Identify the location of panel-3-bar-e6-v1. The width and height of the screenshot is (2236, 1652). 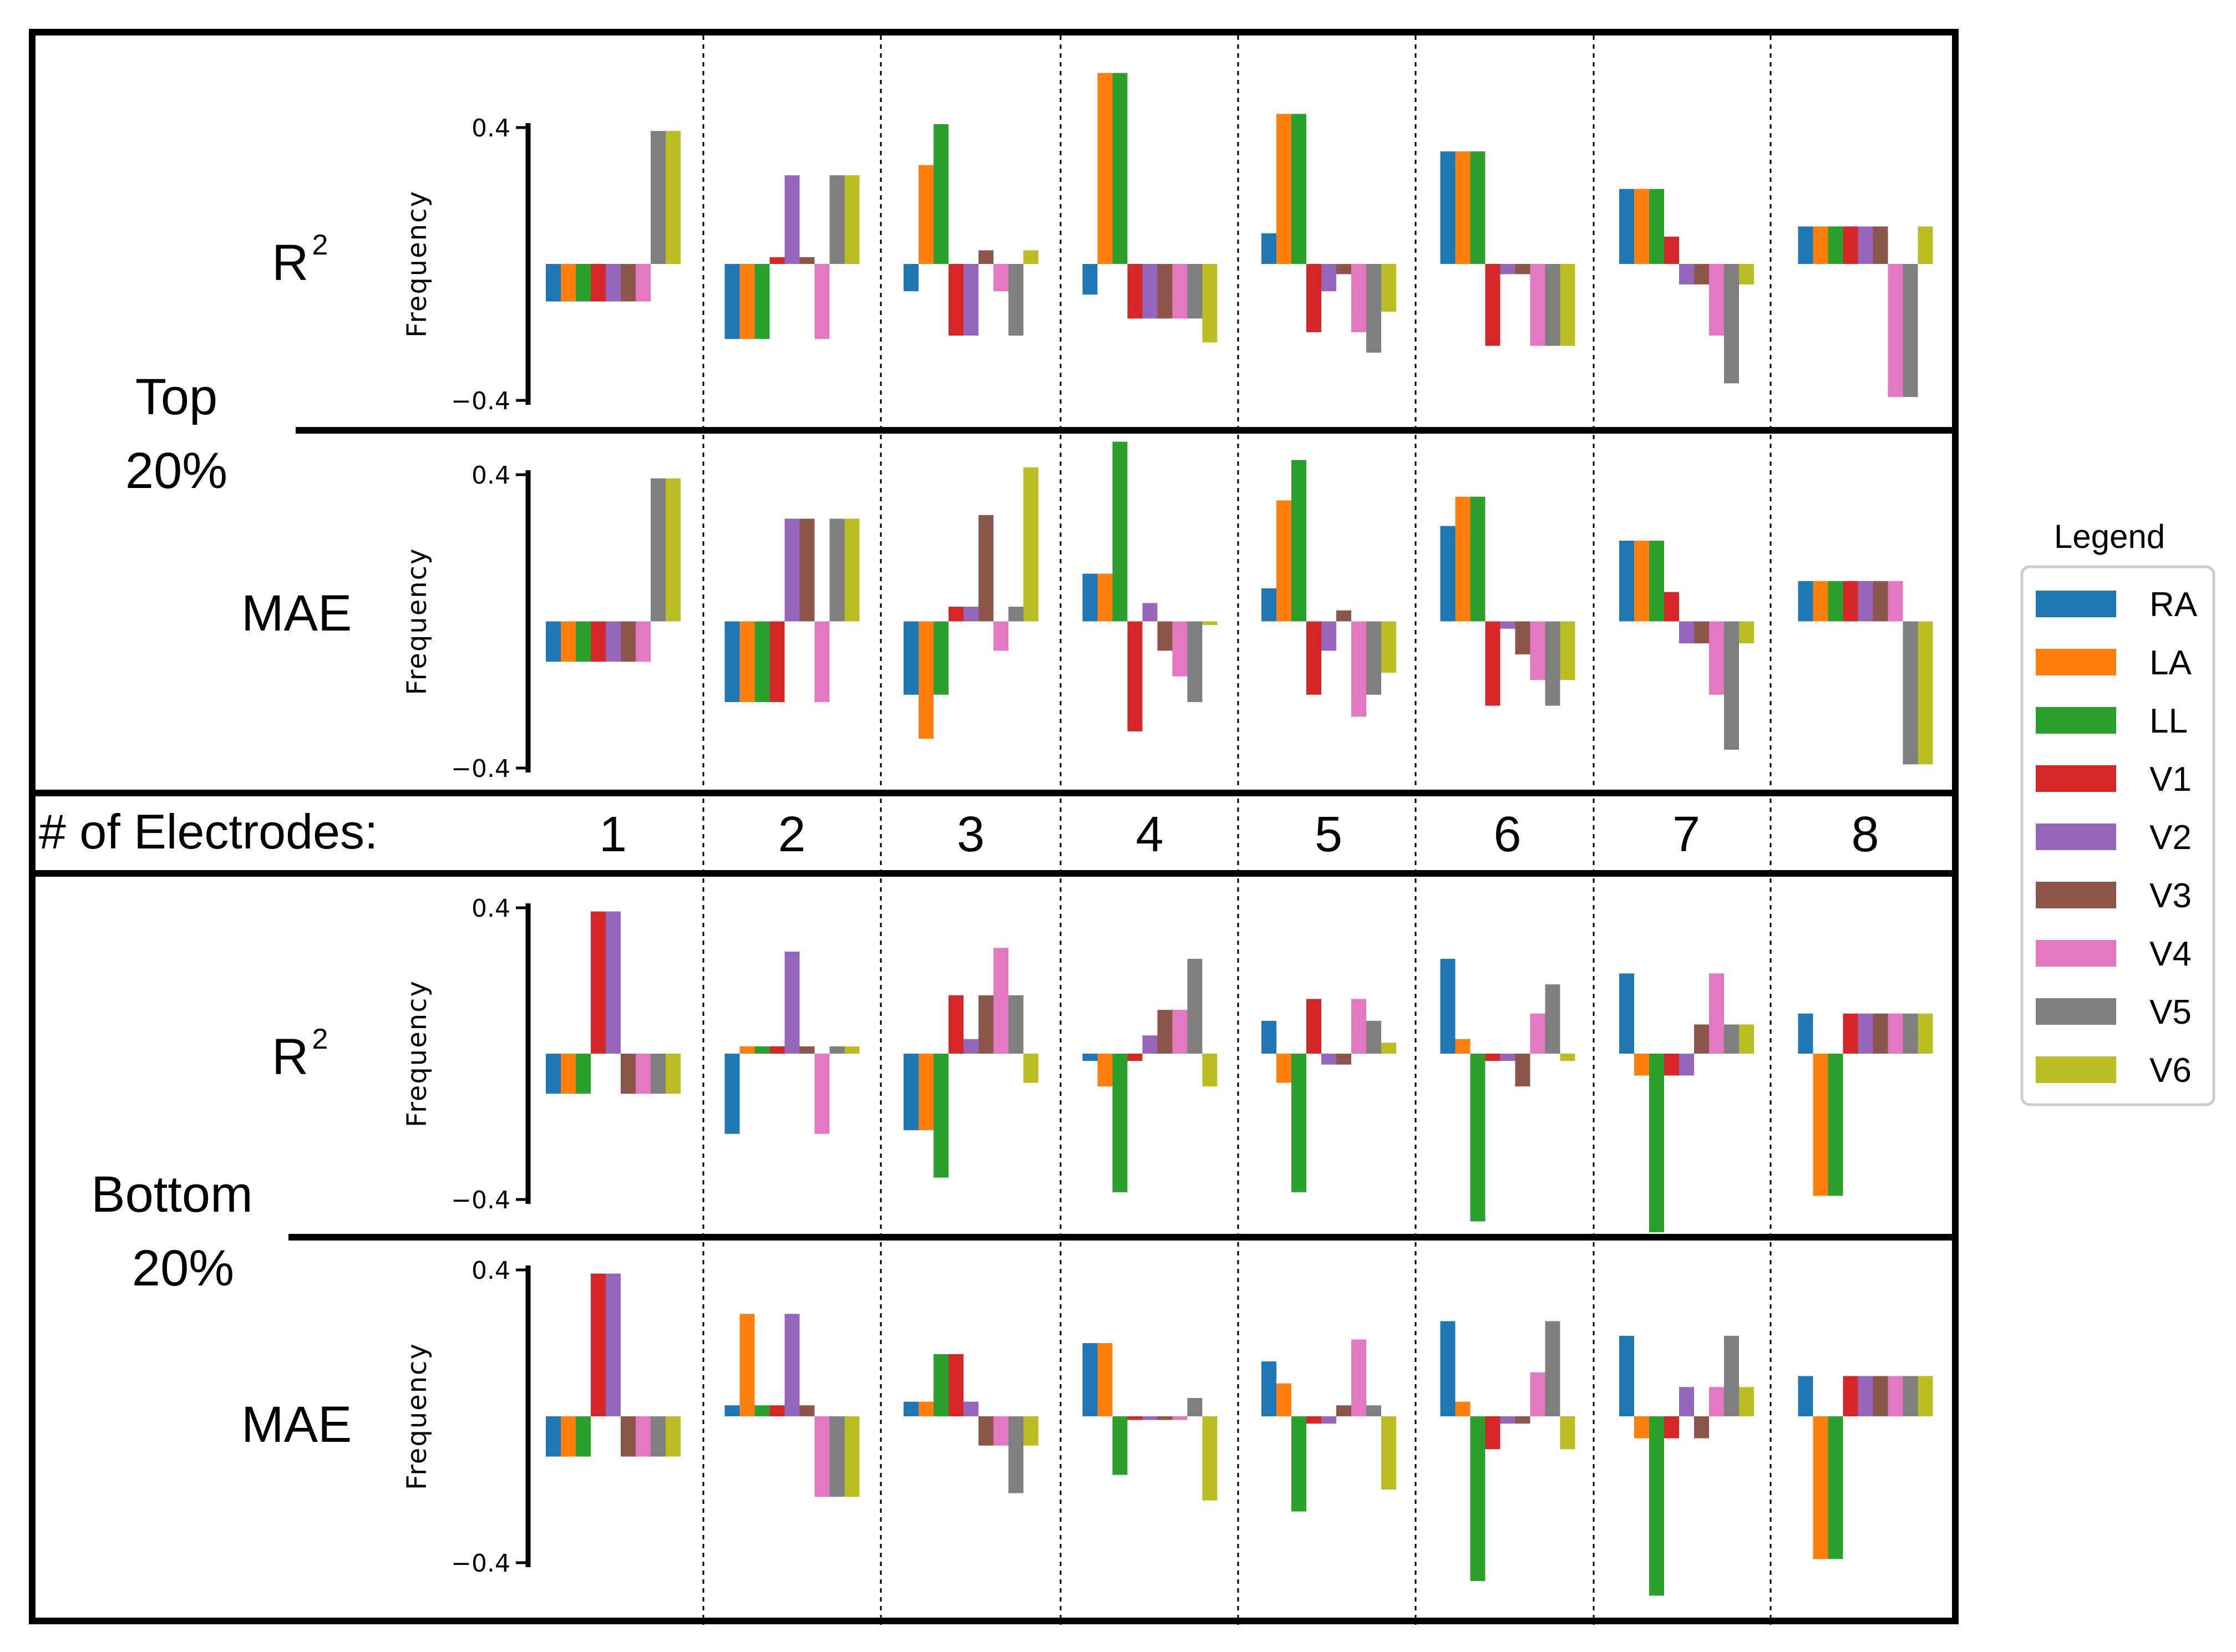
(1492, 1057).